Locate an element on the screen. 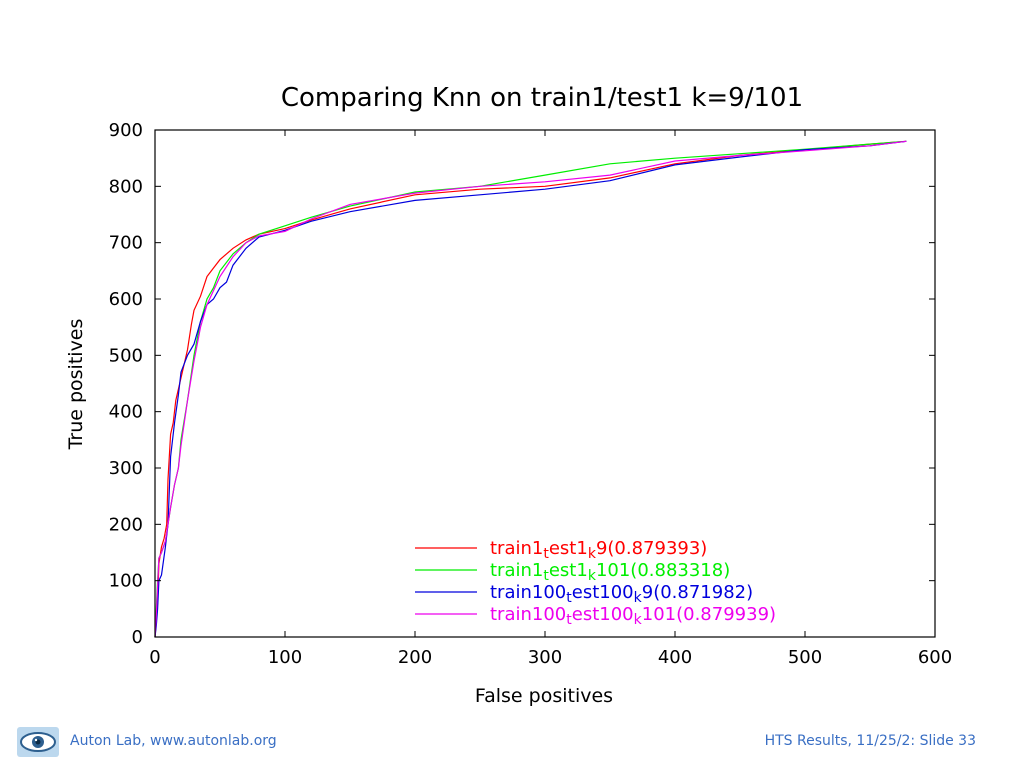 This screenshot has width=1024, height=768. y-tick-label: 600 is located at coordinates (126, 299).